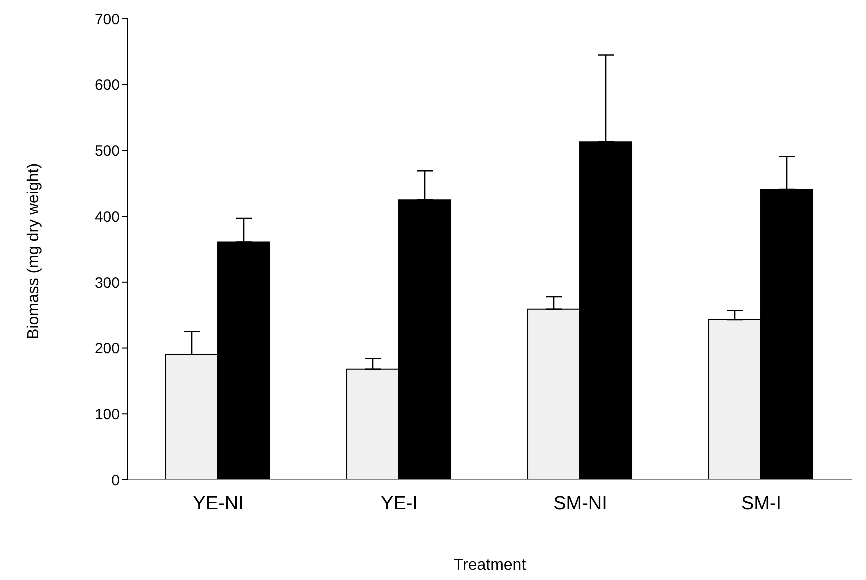 Image resolution: width=866 pixels, height=580 pixels. Describe the element at coordinates (107, 151) in the screenshot. I see `y-tick-label: 500` at that location.